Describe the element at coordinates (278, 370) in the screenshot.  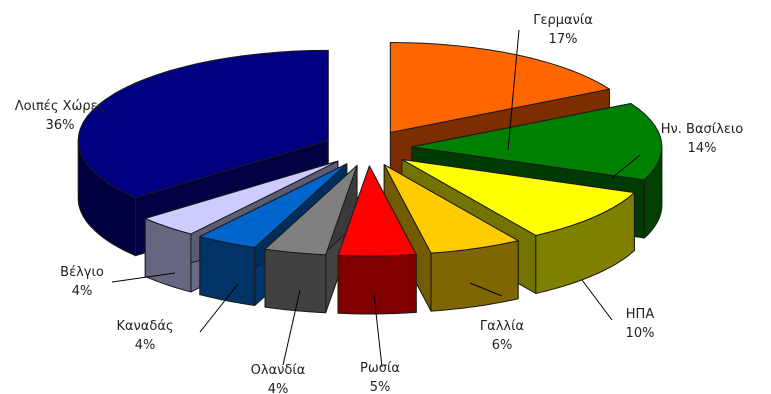
I see `slice-label-5: Ολανδία` at that location.